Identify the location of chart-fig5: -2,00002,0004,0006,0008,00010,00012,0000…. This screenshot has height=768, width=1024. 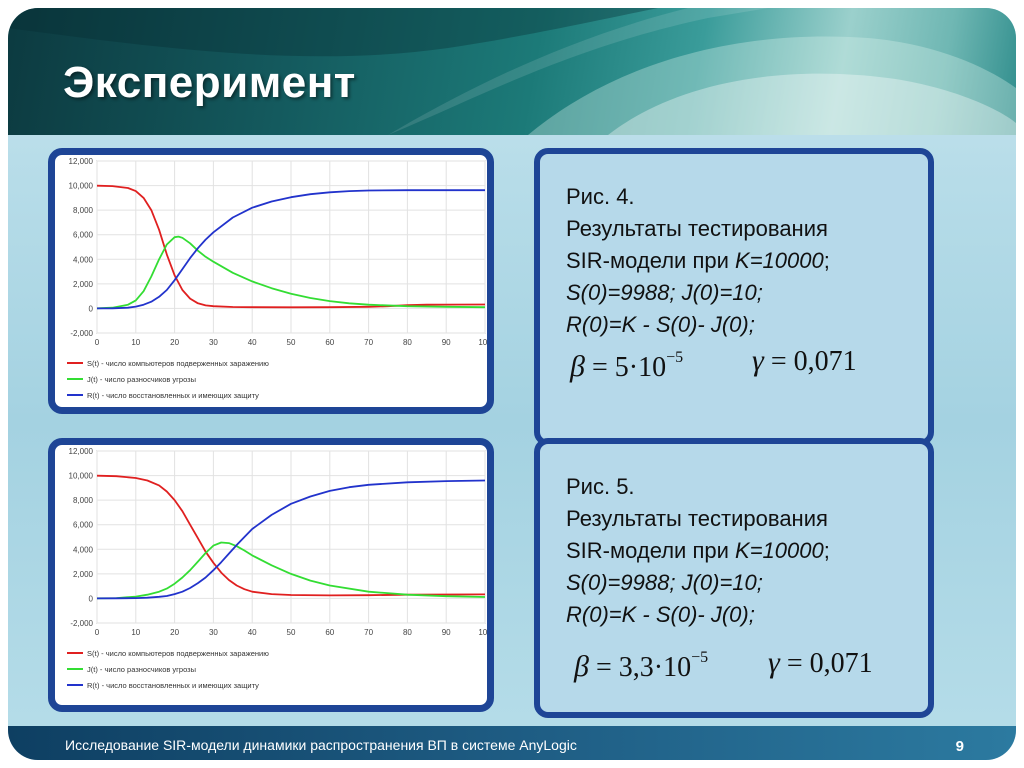
(277, 568).